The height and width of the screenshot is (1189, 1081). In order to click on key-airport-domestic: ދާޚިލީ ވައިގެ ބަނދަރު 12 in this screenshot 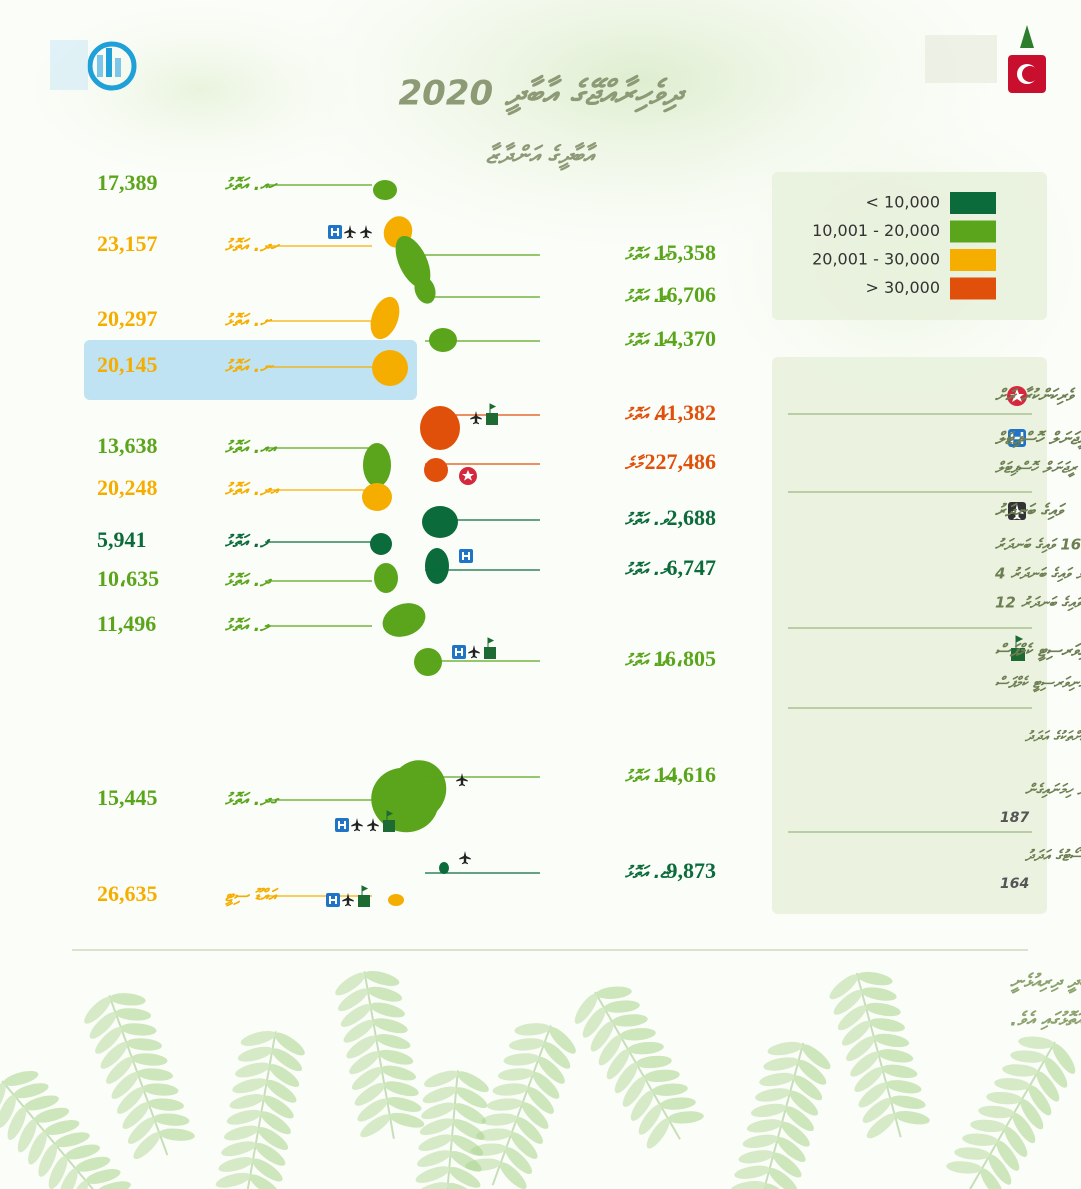, I will do `click(1038, 603)`.